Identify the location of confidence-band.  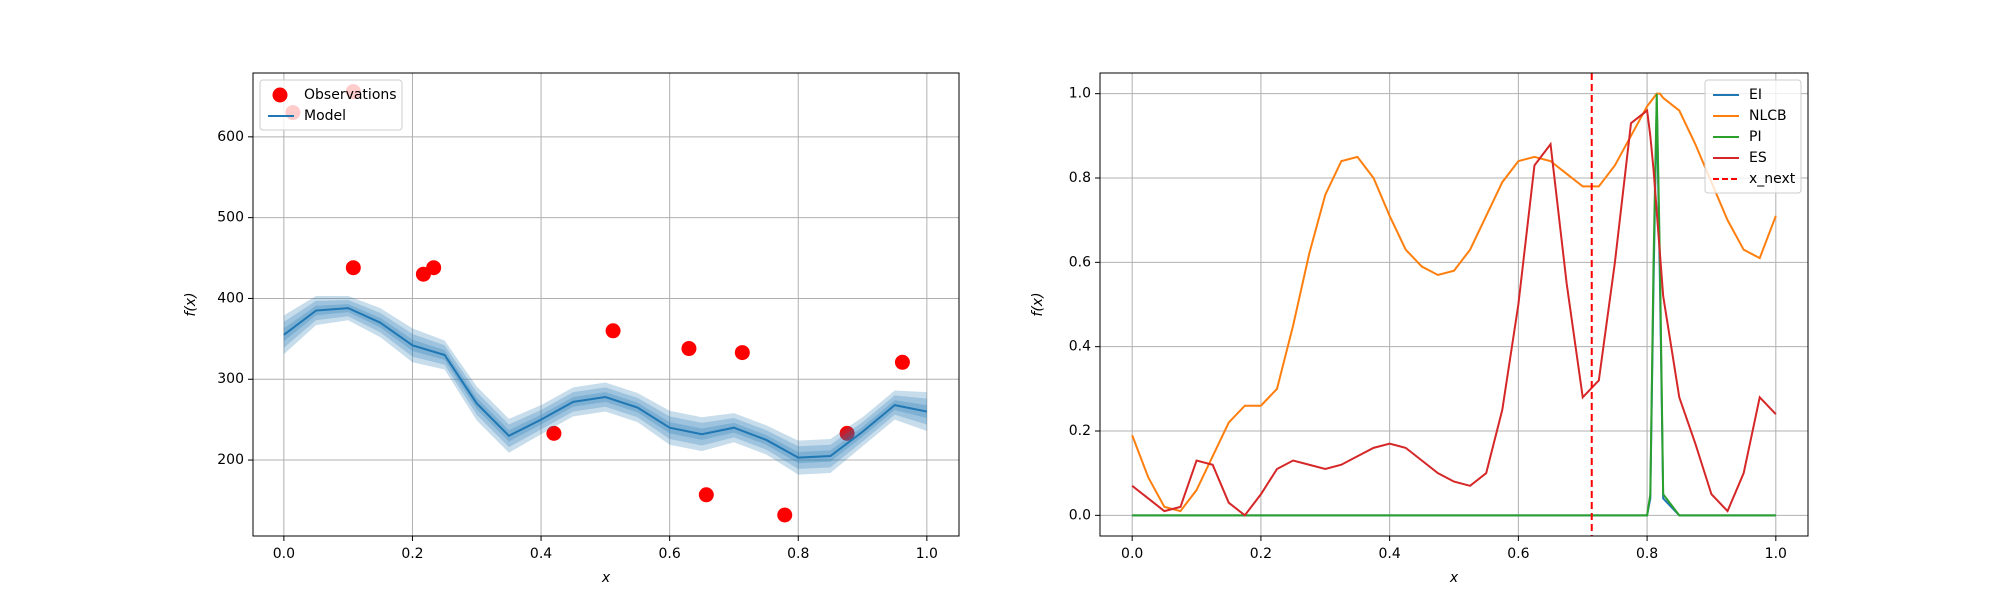
(605, 385).